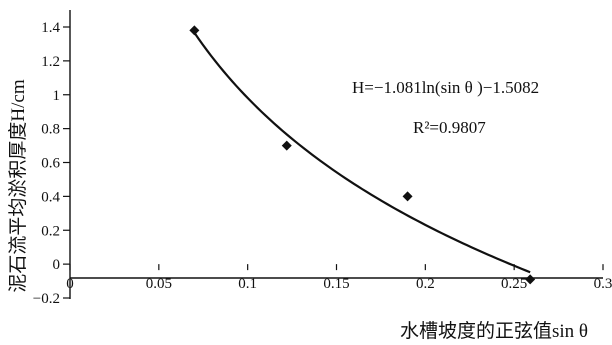 The height and width of the screenshot is (345, 612). What do you see at coordinates (603, 284) in the screenshot?
I see `x-tick-label: 0.3` at bounding box center [603, 284].